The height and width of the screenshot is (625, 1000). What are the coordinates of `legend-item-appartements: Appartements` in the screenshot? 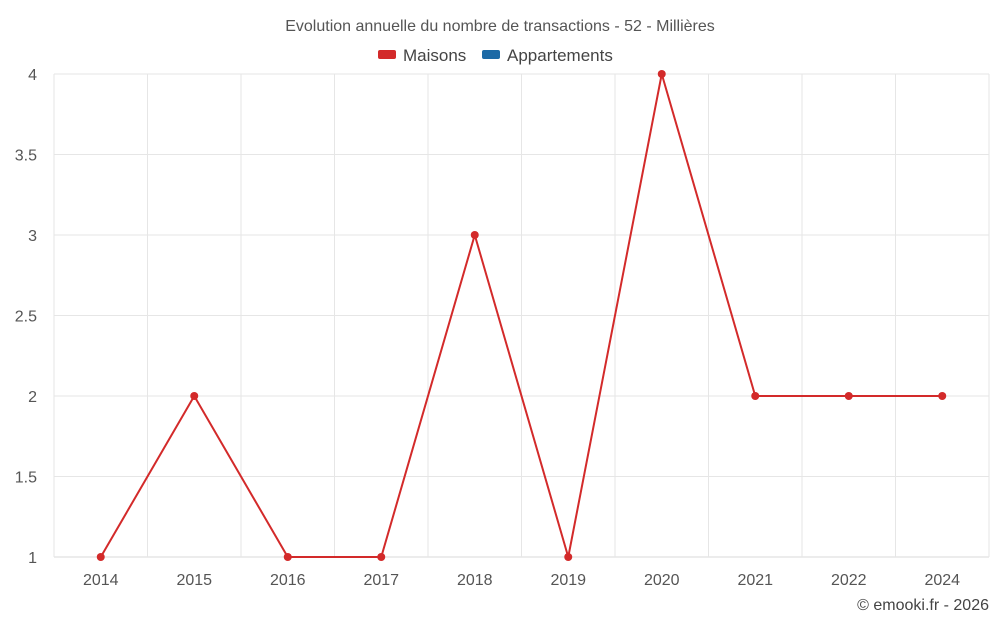 It's located at (547, 55).